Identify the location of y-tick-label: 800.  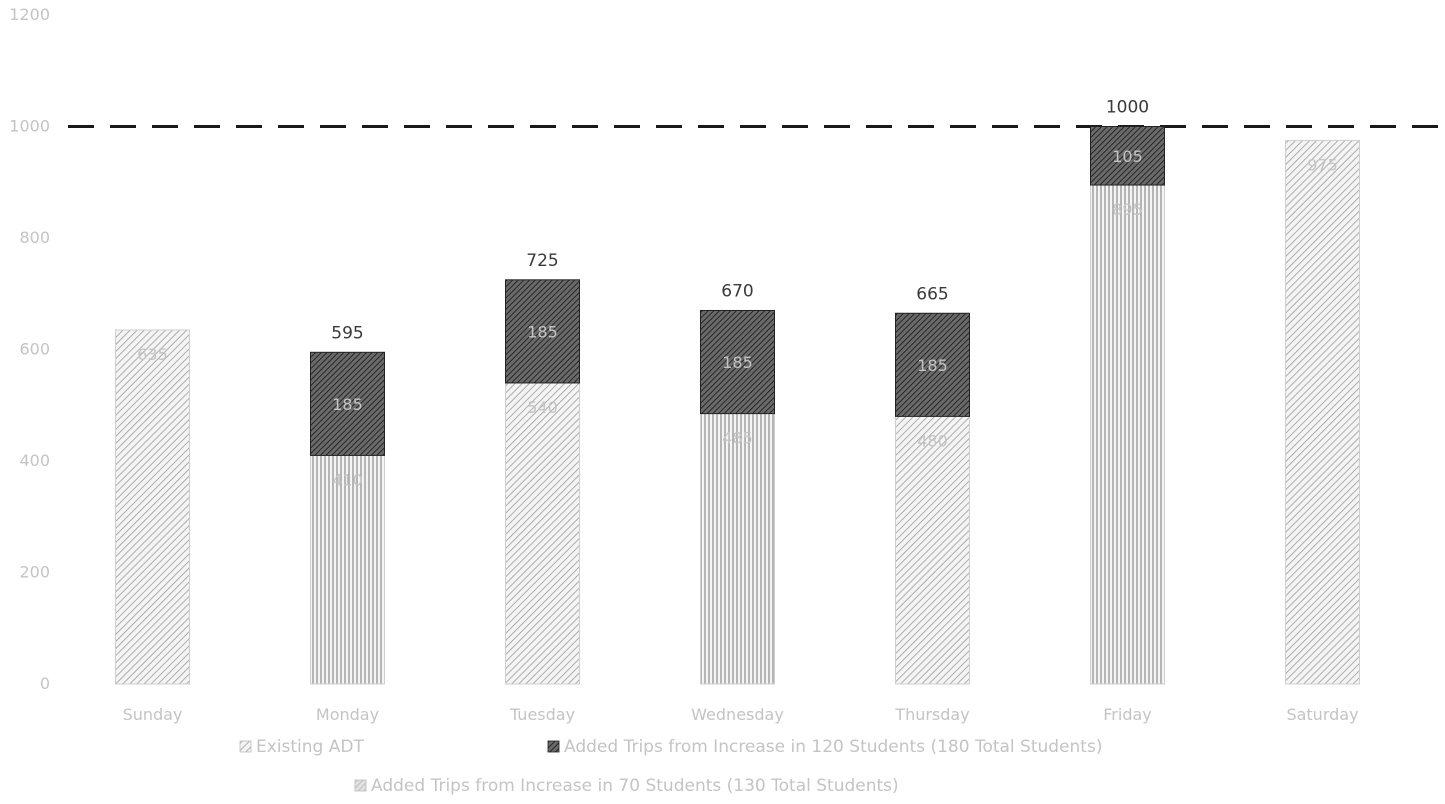
(34, 237).